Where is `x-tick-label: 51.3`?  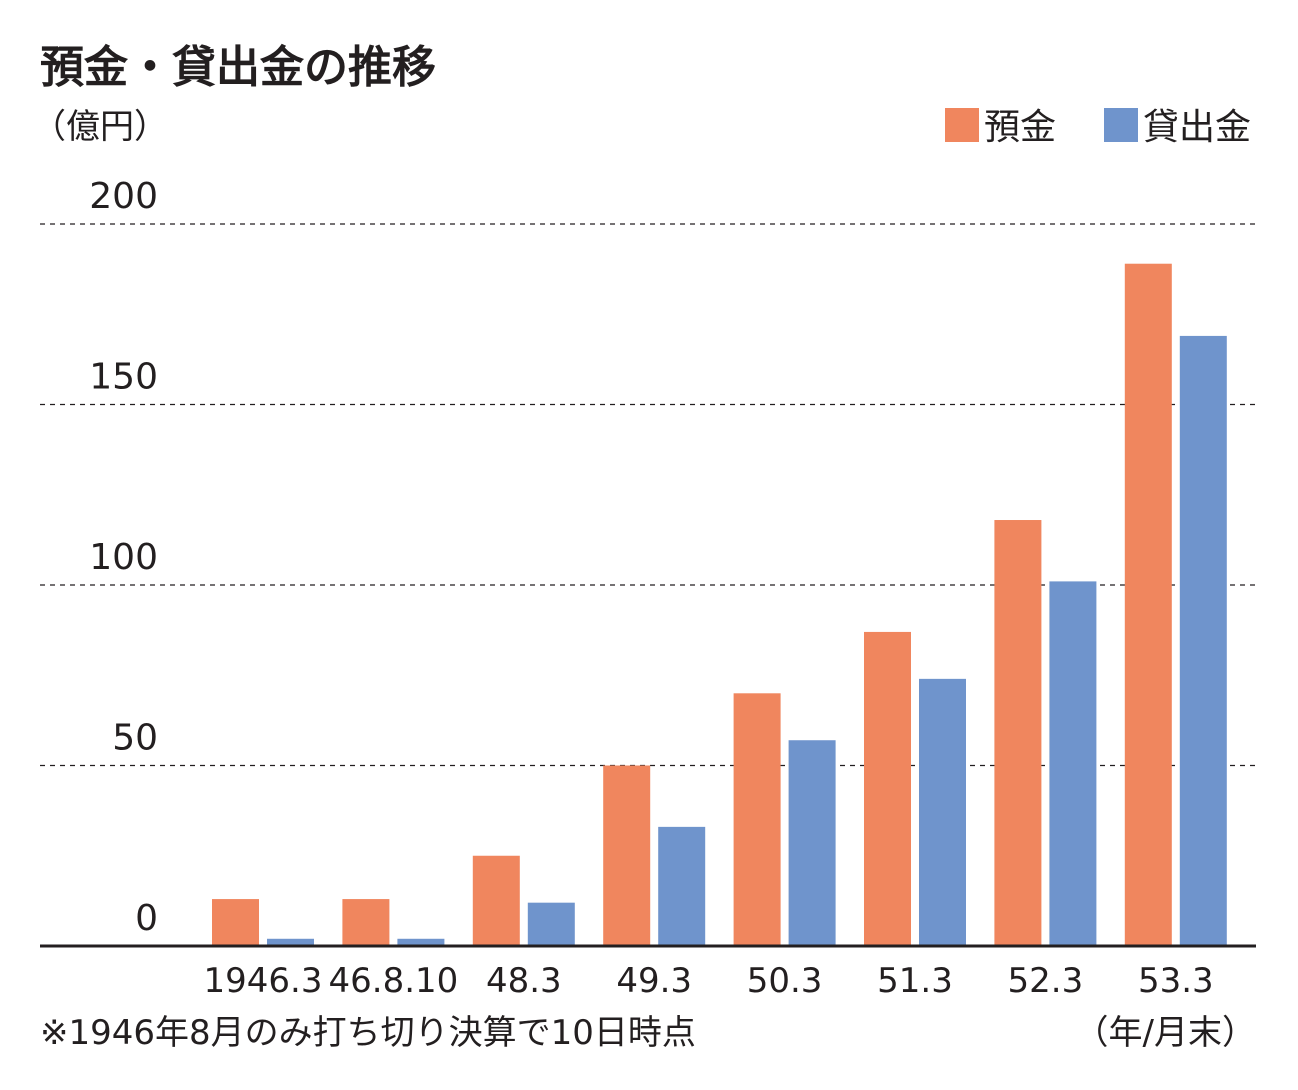
x-tick-label: 51.3 is located at coordinates (915, 981).